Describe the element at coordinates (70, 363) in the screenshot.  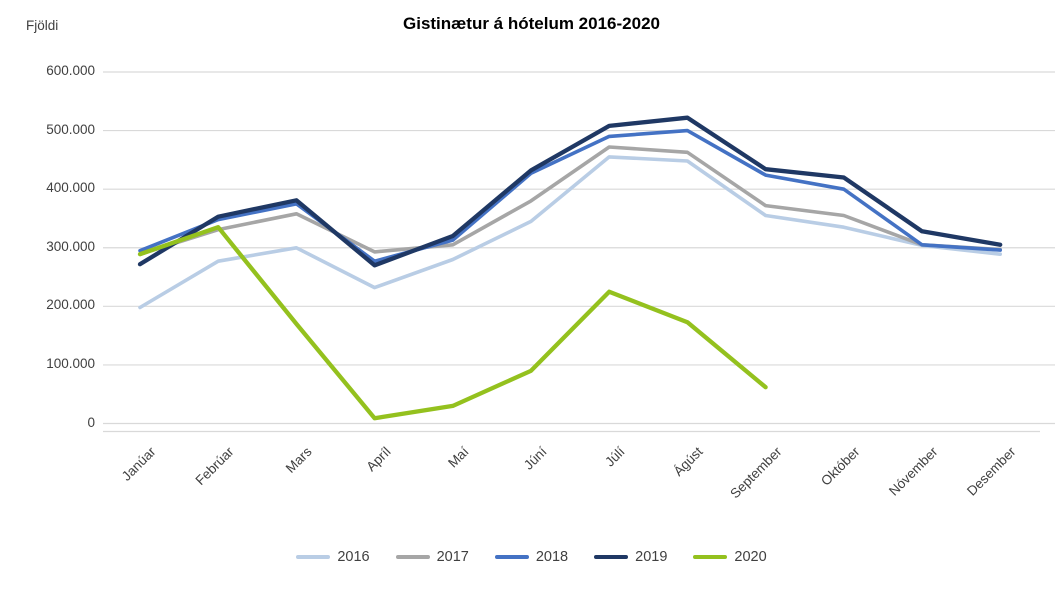
I see `y-tick-label-100.000: 100.000` at that location.